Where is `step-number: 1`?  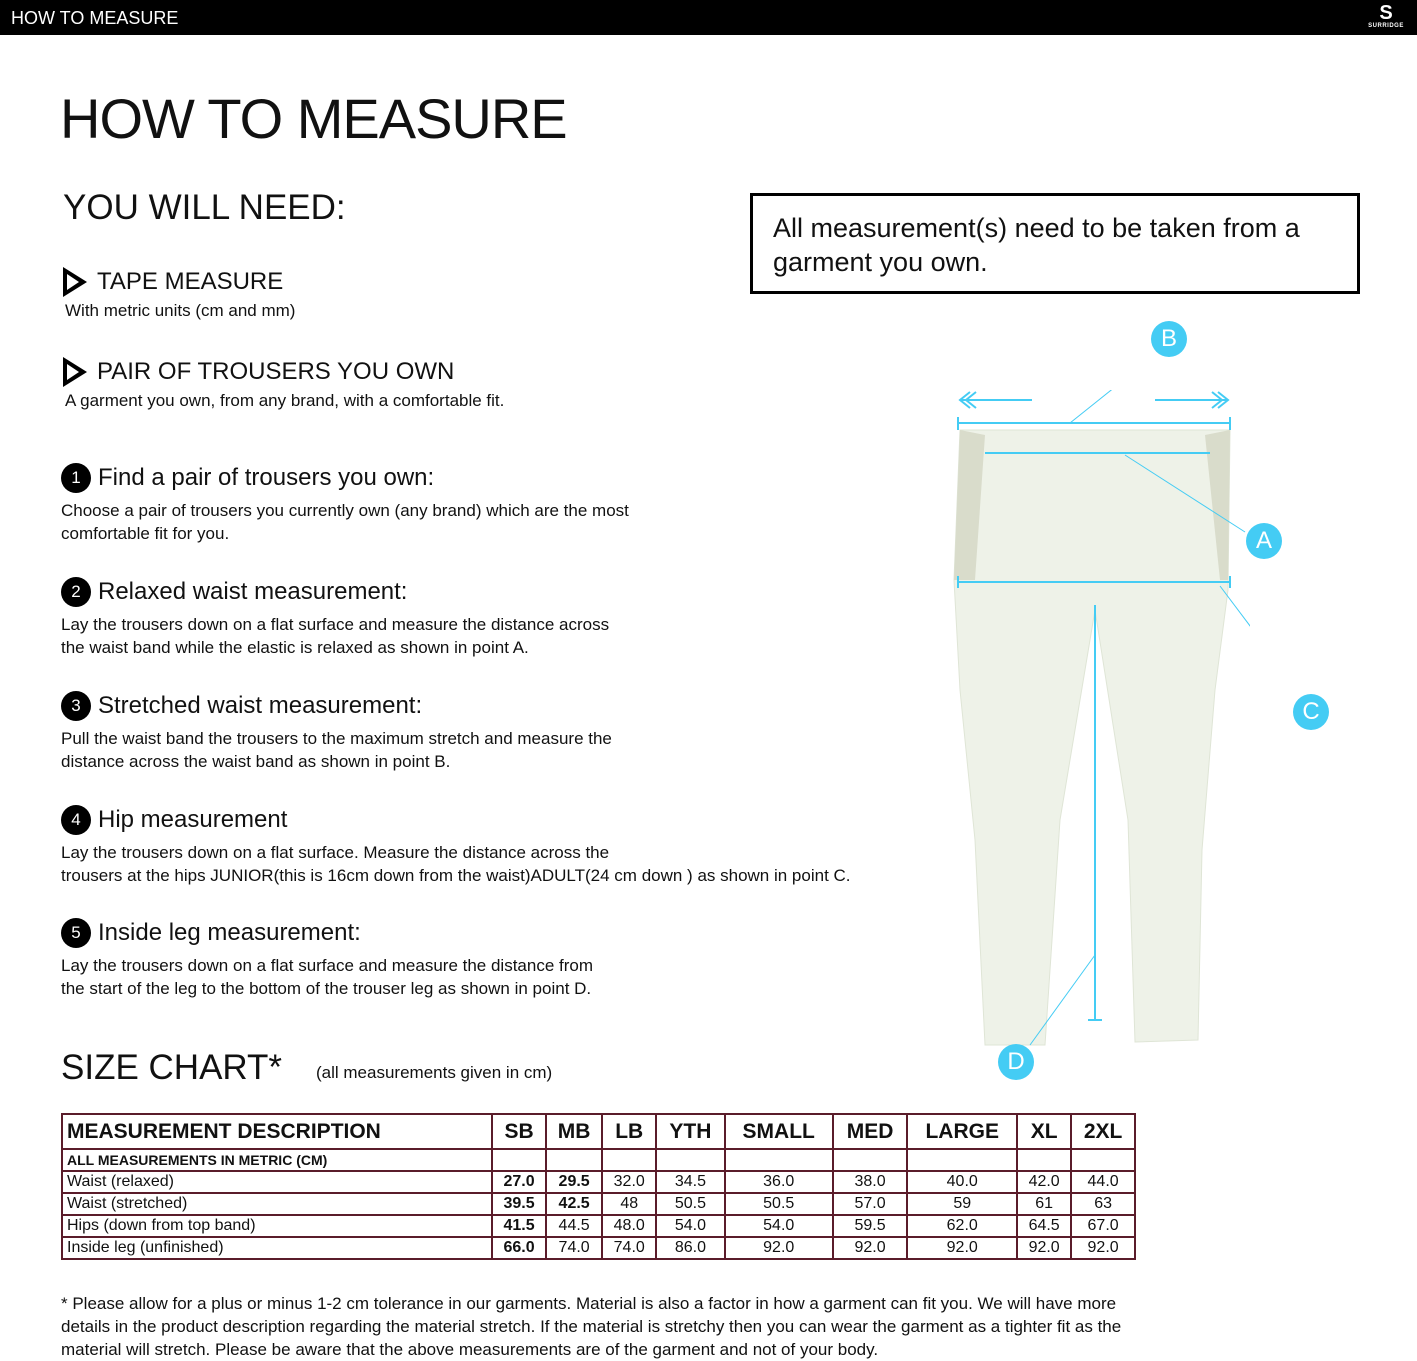 step-number: 1 is located at coordinates (76, 478).